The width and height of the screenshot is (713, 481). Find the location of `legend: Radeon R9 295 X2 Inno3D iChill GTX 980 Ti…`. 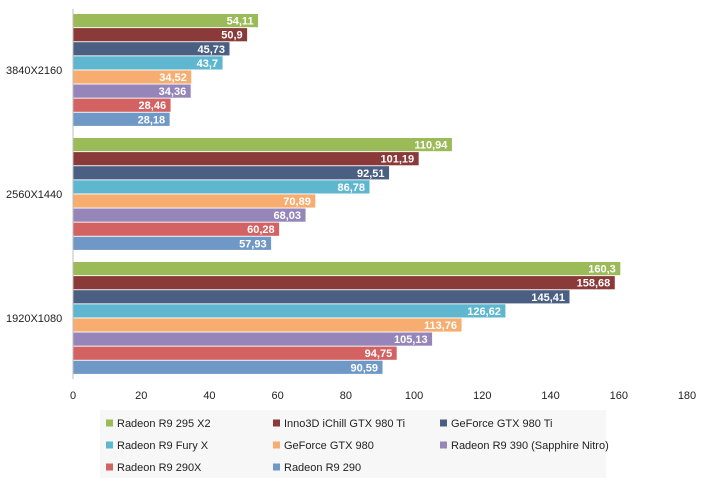

legend: Radeon R9 295 X2 Inno3D iChill GTX 980 Ti… is located at coordinates (354, 444).